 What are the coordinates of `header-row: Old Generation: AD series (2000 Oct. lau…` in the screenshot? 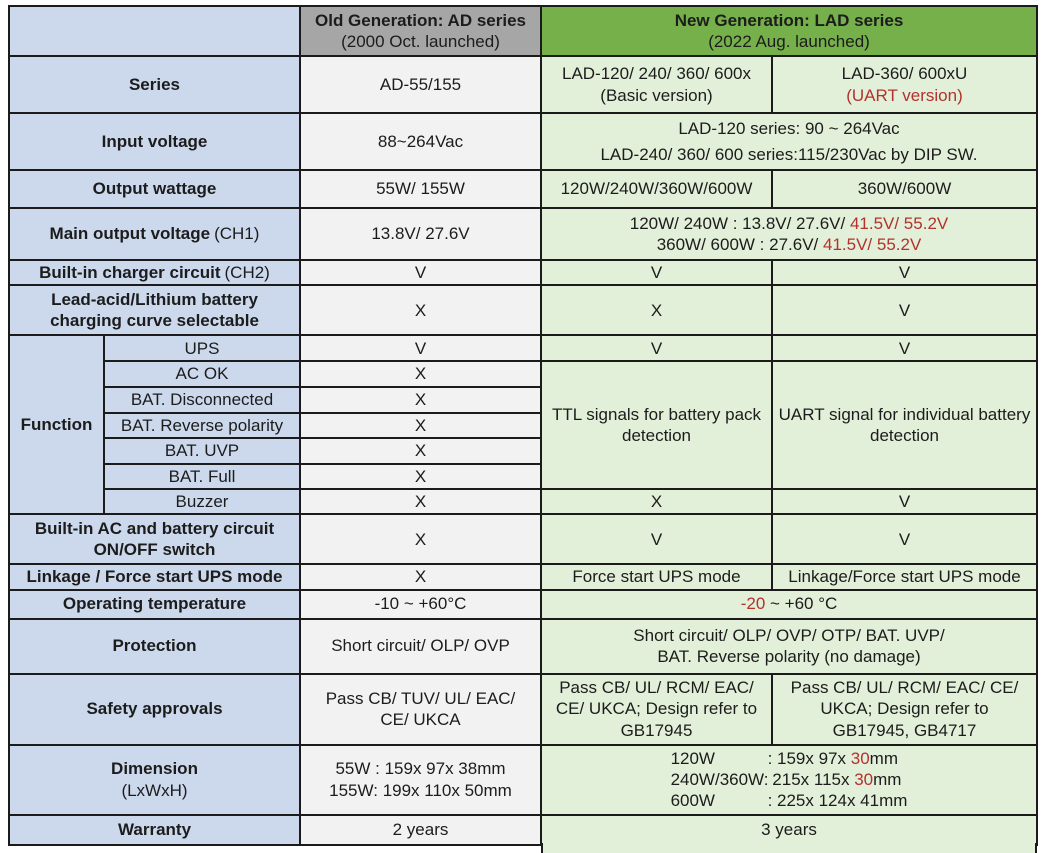 It's located at (523, 31).